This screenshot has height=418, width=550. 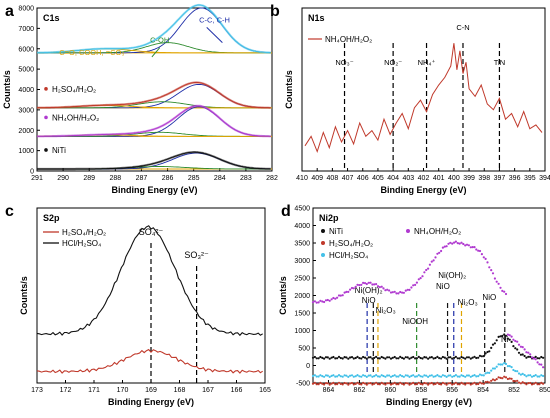 What do you see at coordinates (154, 28) in the screenshot?
I see `series-0: HCl/H₂SO₄` at bounding box center [154, 28].